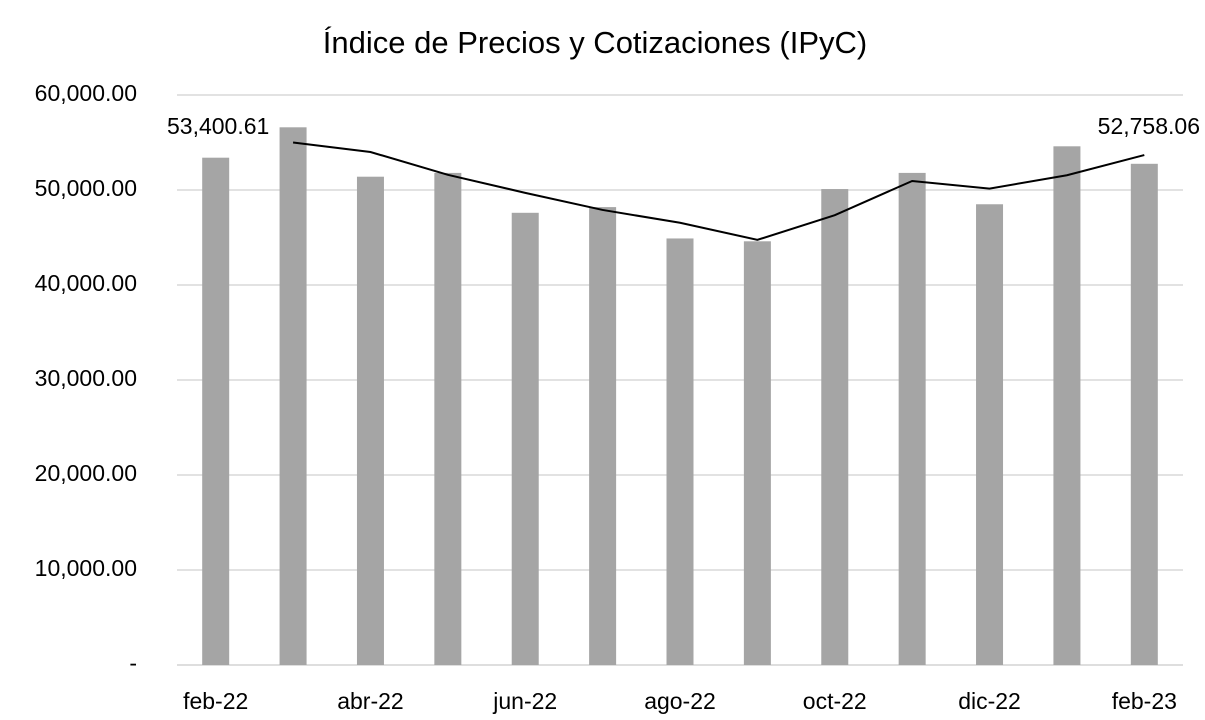  I want to click on x-tick-label: feb-22, so click(215, 701).